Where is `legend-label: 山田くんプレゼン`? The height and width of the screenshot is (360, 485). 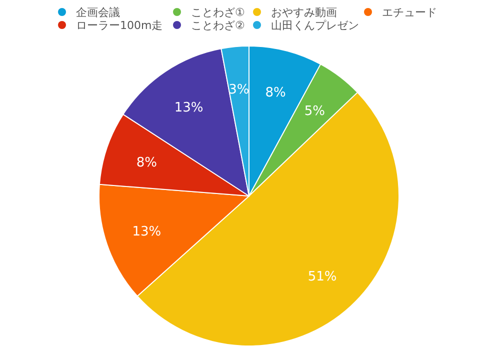
legend-label: 山田くんプレゼン is located at coordinates (315, 25).